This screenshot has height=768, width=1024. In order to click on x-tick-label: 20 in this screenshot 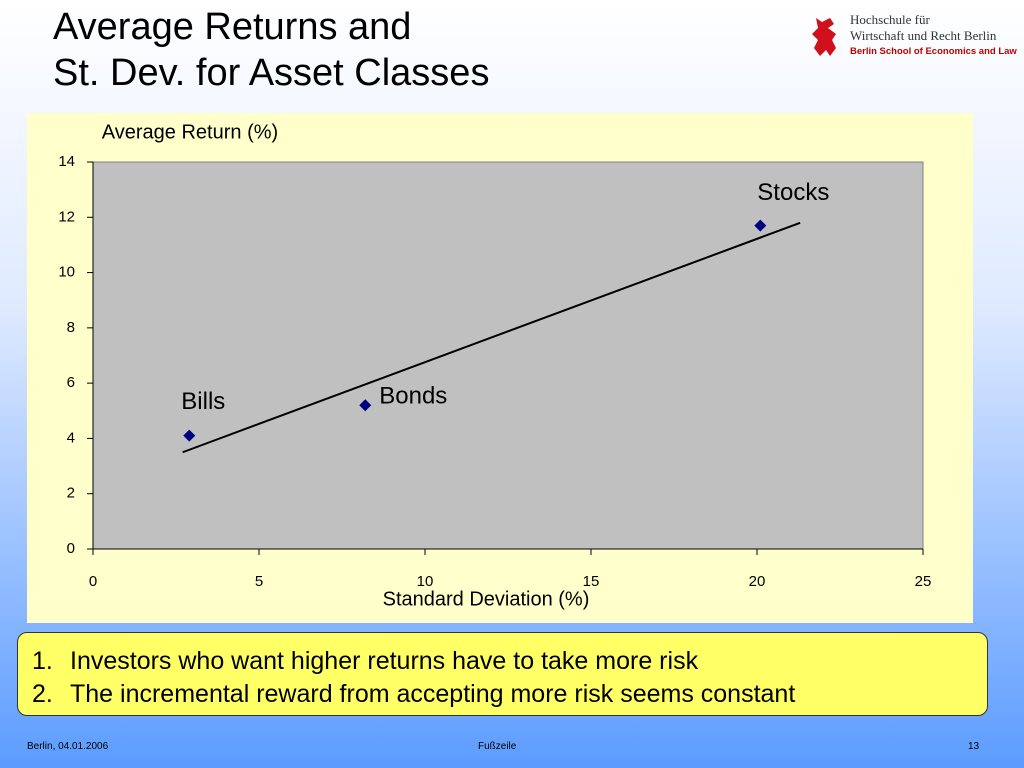, I will do `click(757, 581)`.